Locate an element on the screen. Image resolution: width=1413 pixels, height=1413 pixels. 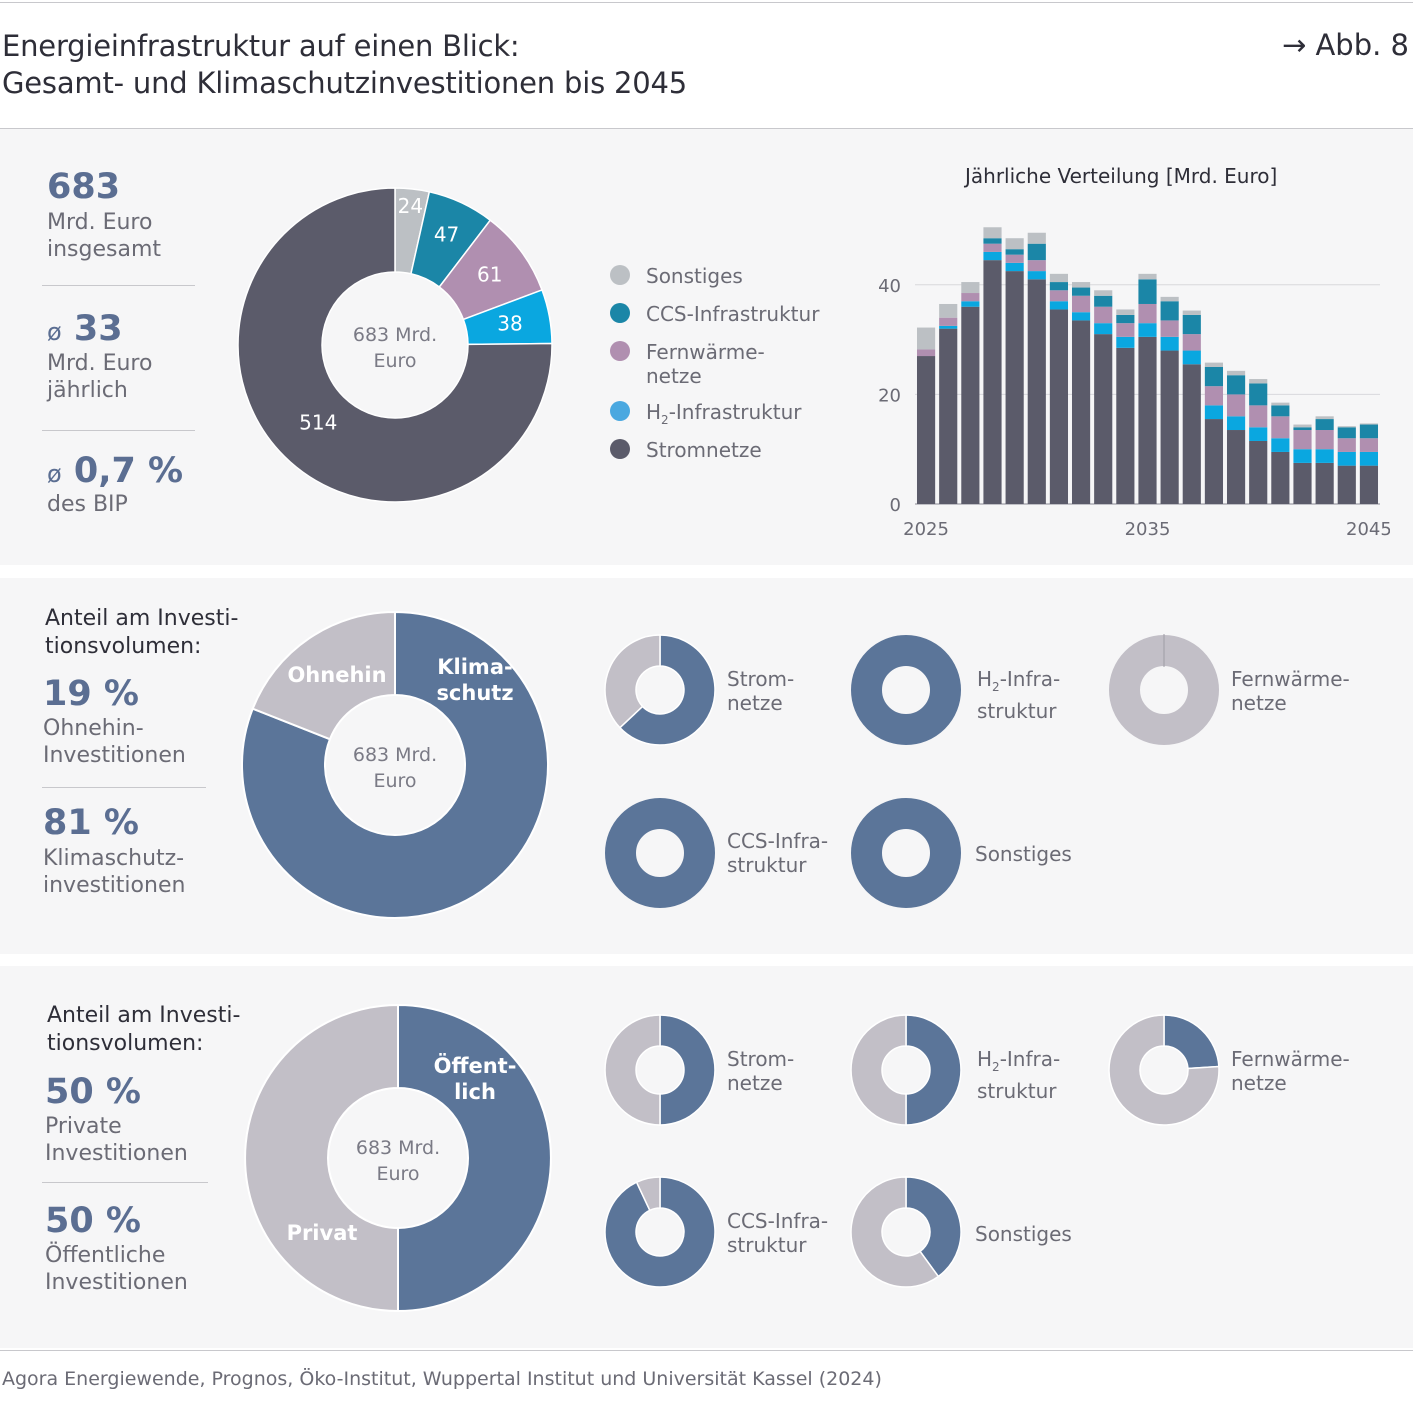
legend-swatch-stromnetze is located at coordinates (620, 449).